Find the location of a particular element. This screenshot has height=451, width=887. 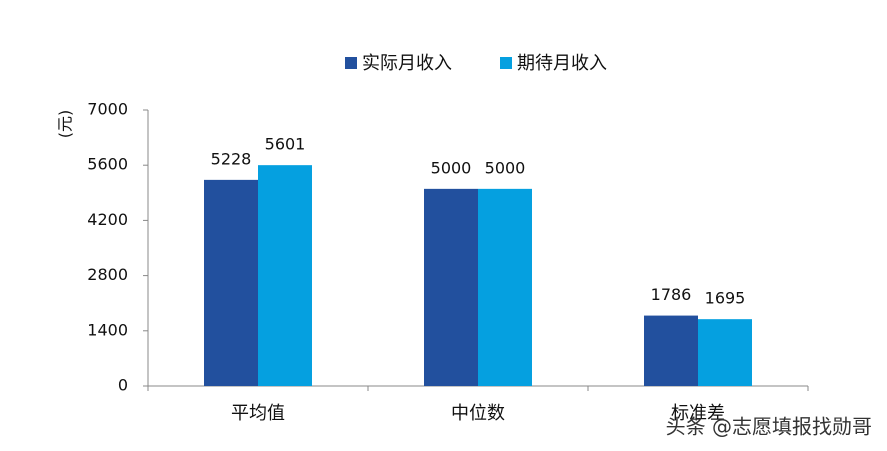

y-tick-label: 1400 is located at coordinates (107, 329).